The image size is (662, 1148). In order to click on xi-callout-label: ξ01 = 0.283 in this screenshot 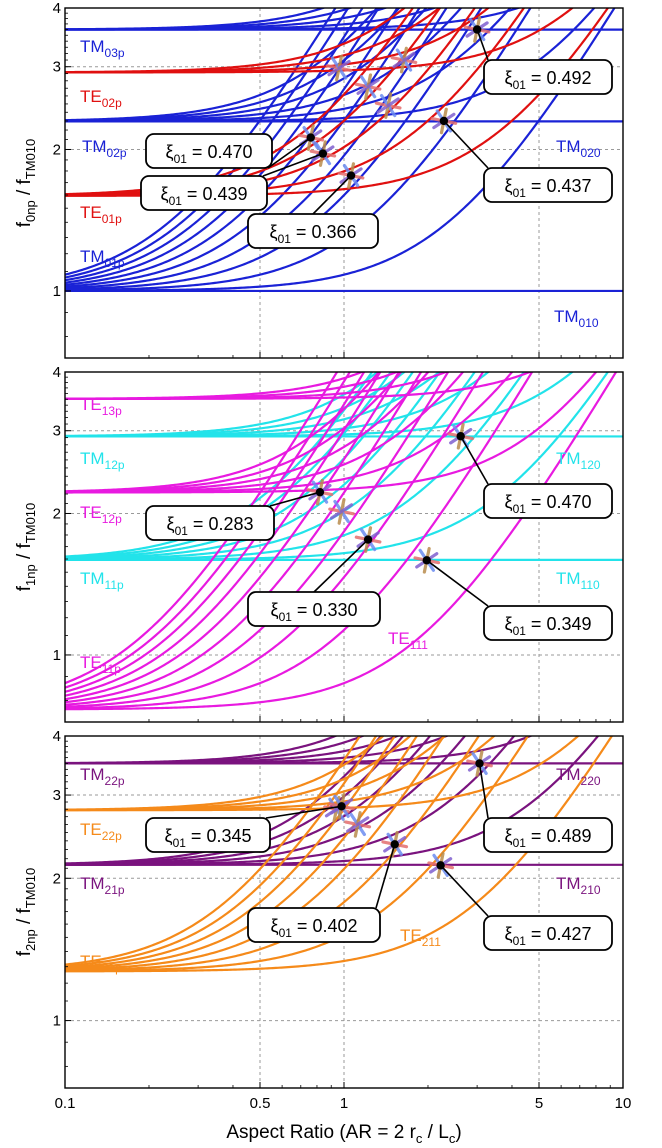, I will do `click(210, 526)`.